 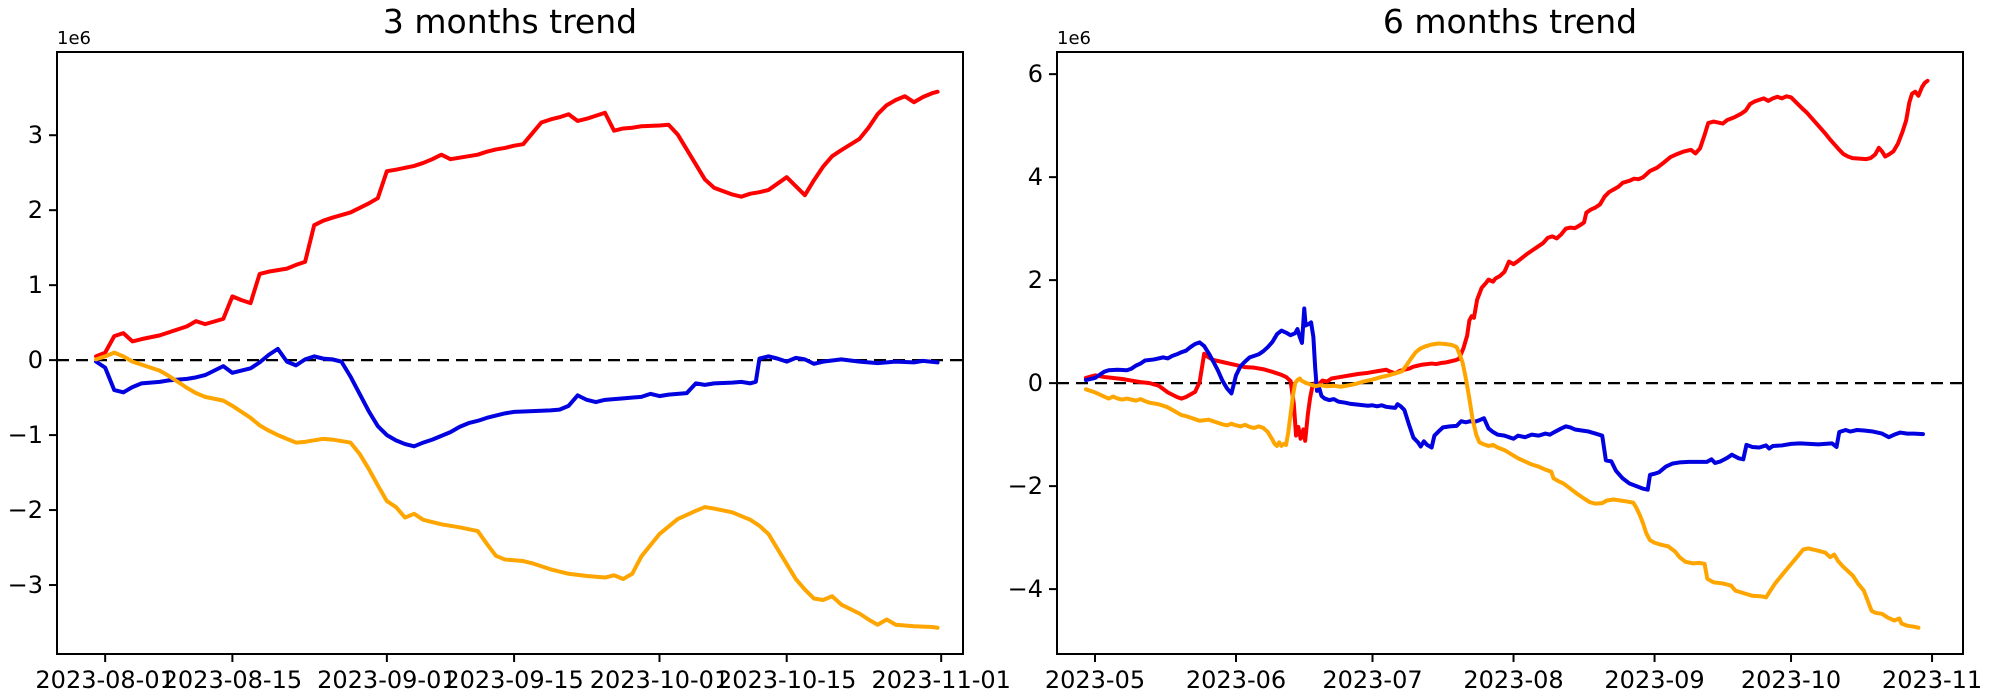 What do you see at coordinates (386, 680) in the screenshot?
I see `x-tick-label: 2023-09-01` at bounding box center [386, 680].